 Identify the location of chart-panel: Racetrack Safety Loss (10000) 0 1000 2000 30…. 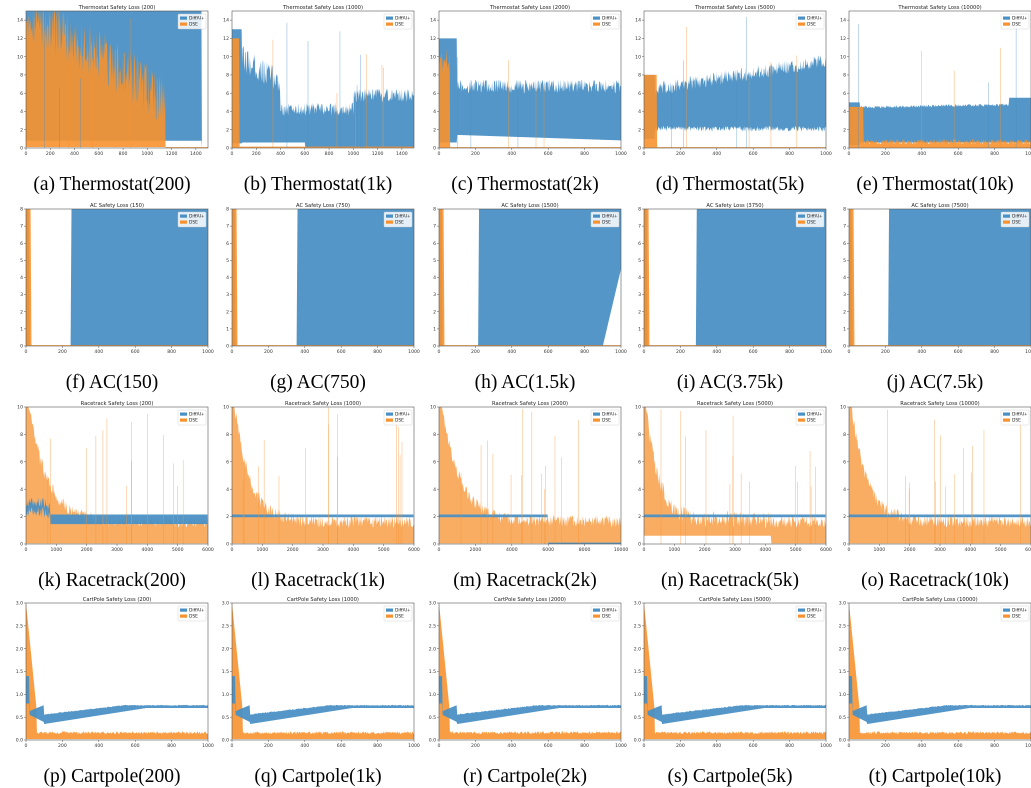
(933, 495).